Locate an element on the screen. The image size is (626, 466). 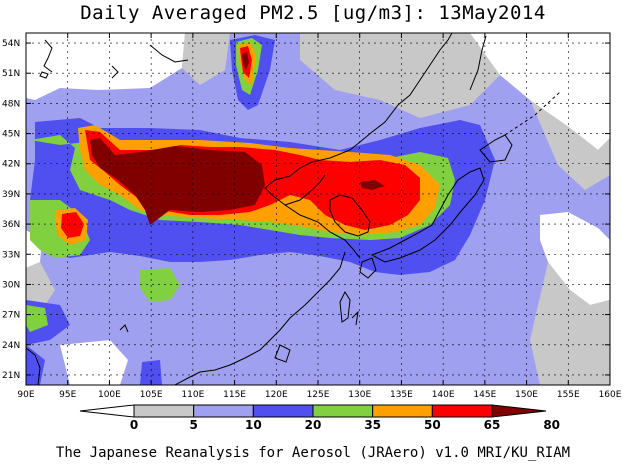
colorbar-tick-label: 10 is located at coordinates (253, 425).